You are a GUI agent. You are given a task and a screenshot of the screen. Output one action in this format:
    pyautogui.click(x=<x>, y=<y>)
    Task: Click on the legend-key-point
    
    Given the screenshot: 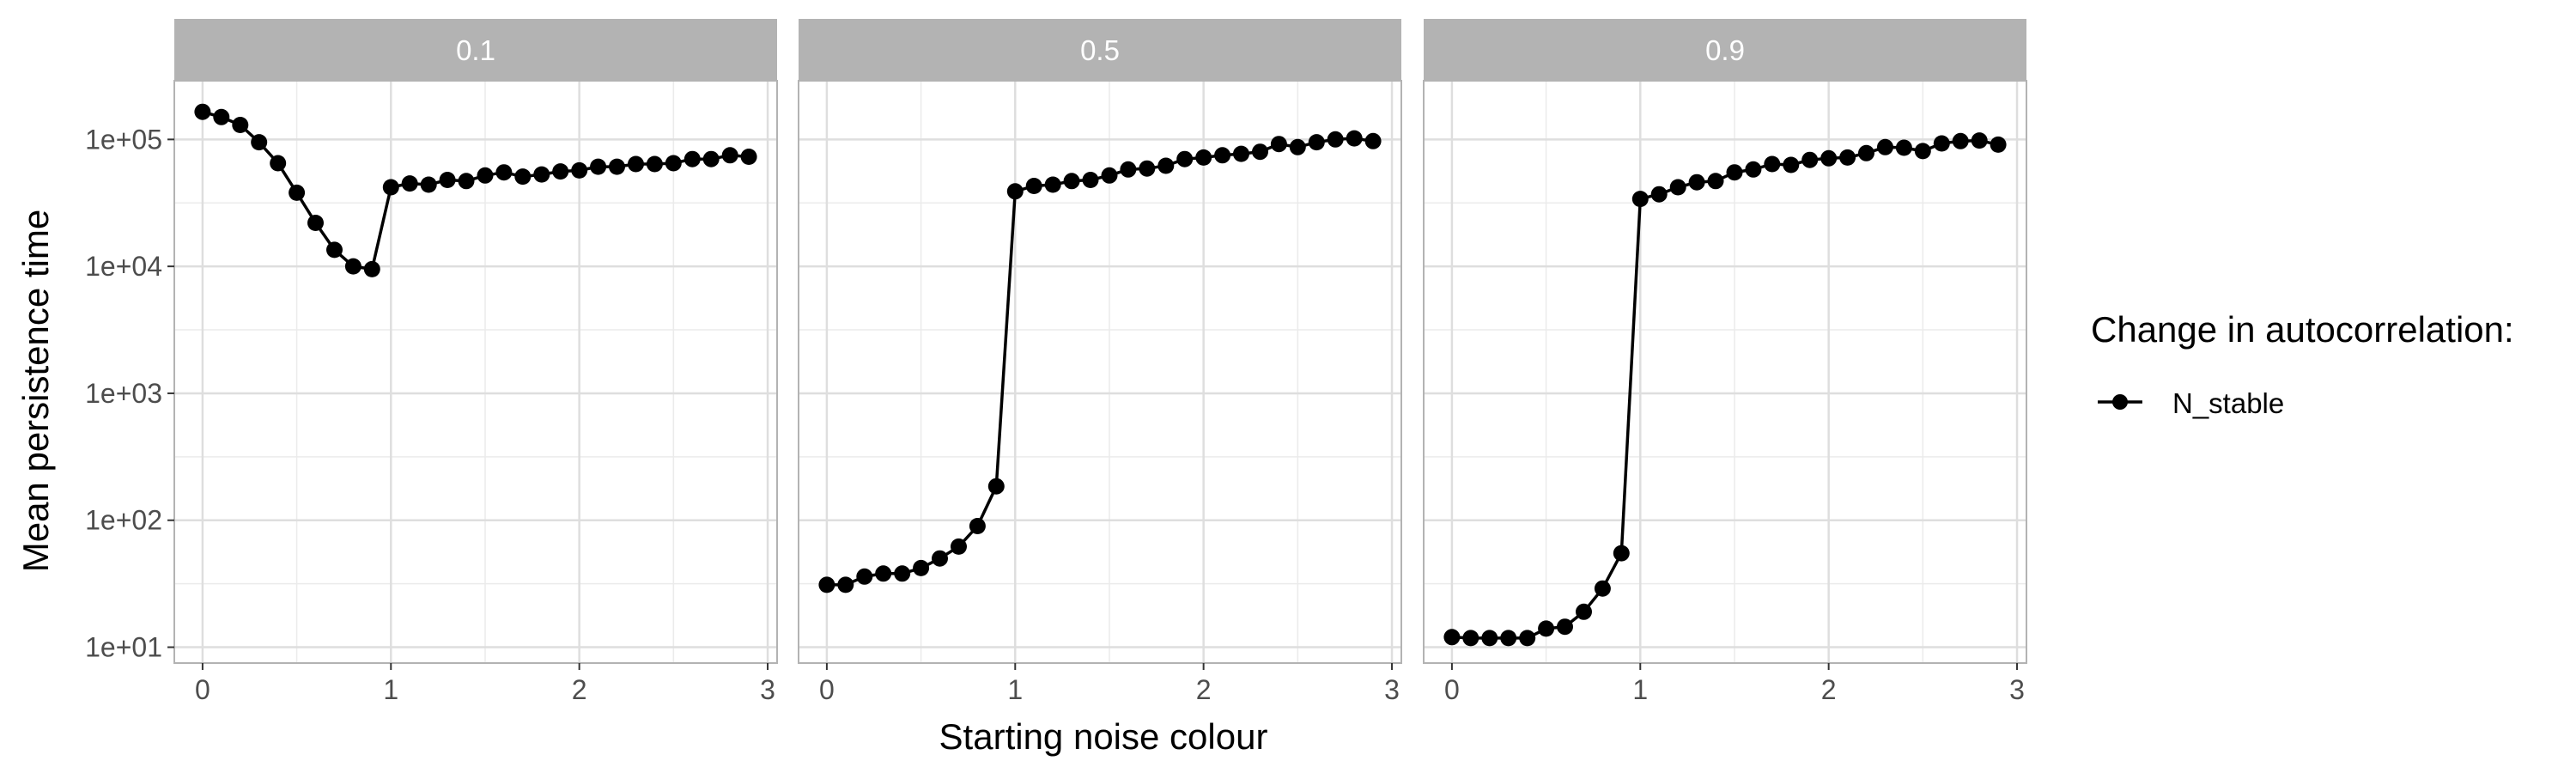 What is the action you would take?
    pyautogui.click(x=2120, y=402)
    